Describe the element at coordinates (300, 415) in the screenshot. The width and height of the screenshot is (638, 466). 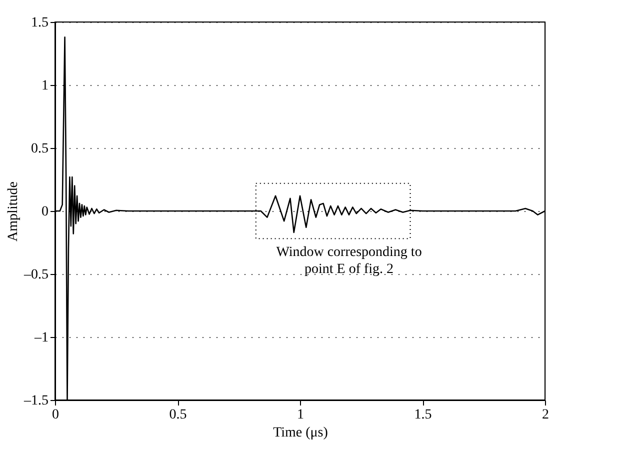
I see `x-tick-label: 1` at that location.